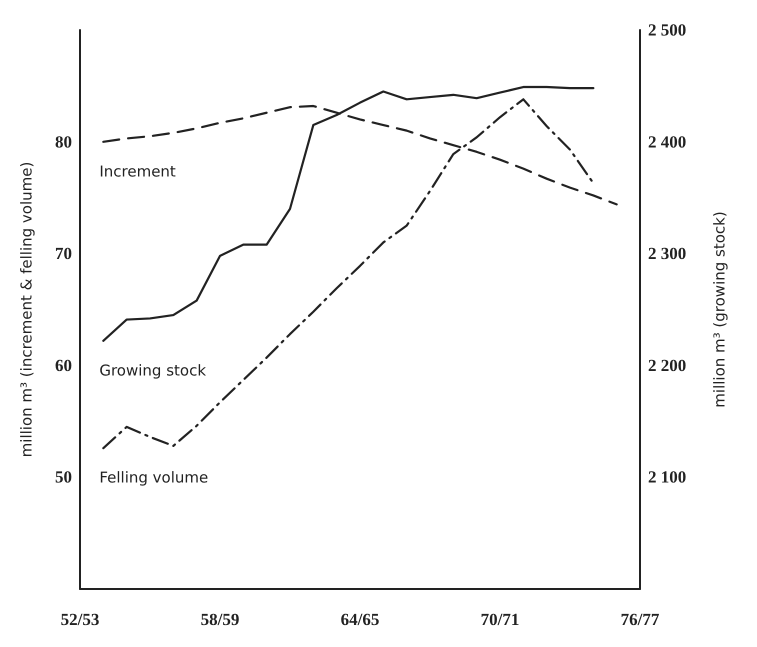 The height and width of the screenshot is (647, 757). Describe the element at coordinates (153, 477) in the screenshot. I see `series-label: Felling volume` at that location.